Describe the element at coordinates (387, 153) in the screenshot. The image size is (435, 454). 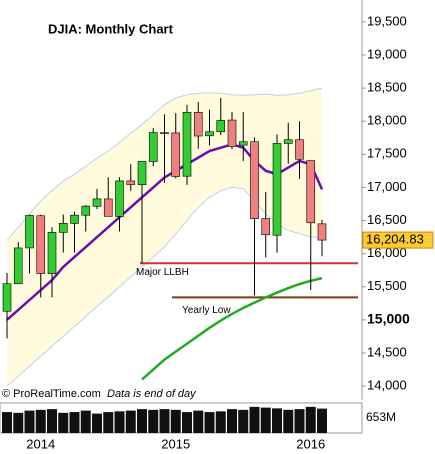
I see `y-tick-label: 17,500` at that location.